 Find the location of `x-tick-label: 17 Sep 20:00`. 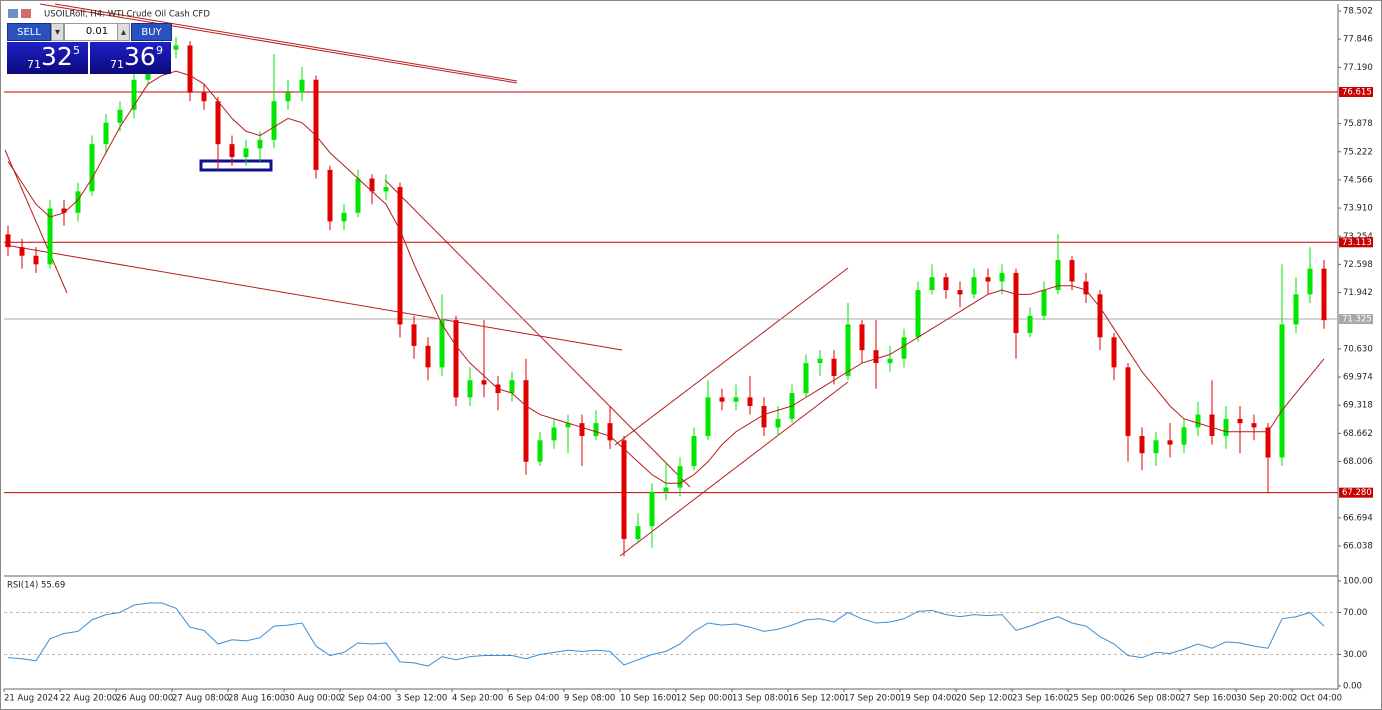

x-tick-label: 17 Sep 20:00 is located at coordinates (872, 699).